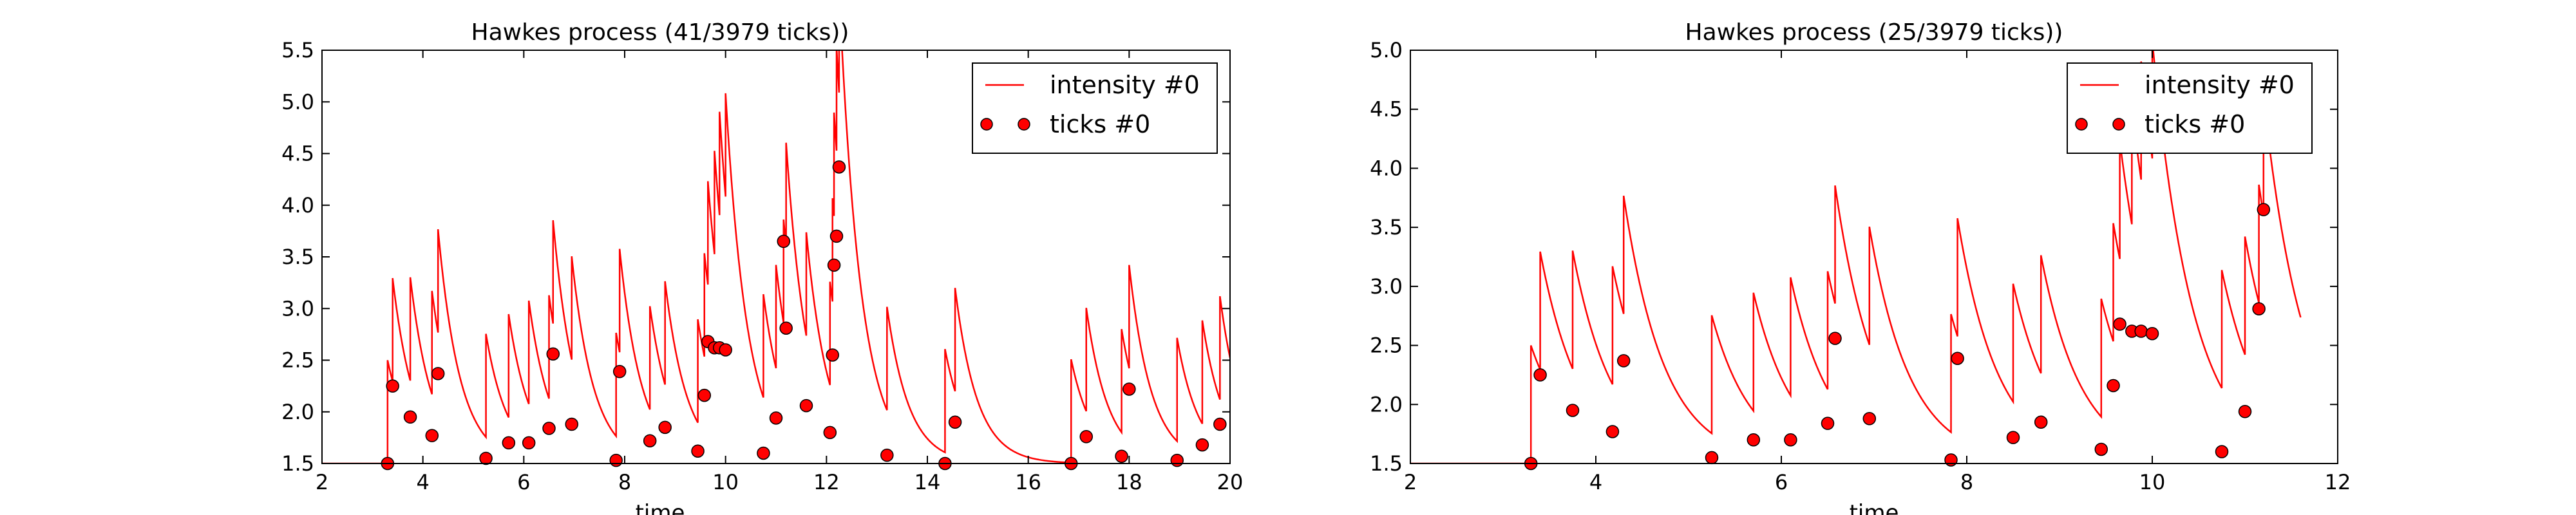 This screenshot has width=2576, height=515. Describe the element at coordinates (927, 482) in the screenshot. I see `x-tick-label: 14` at that location.